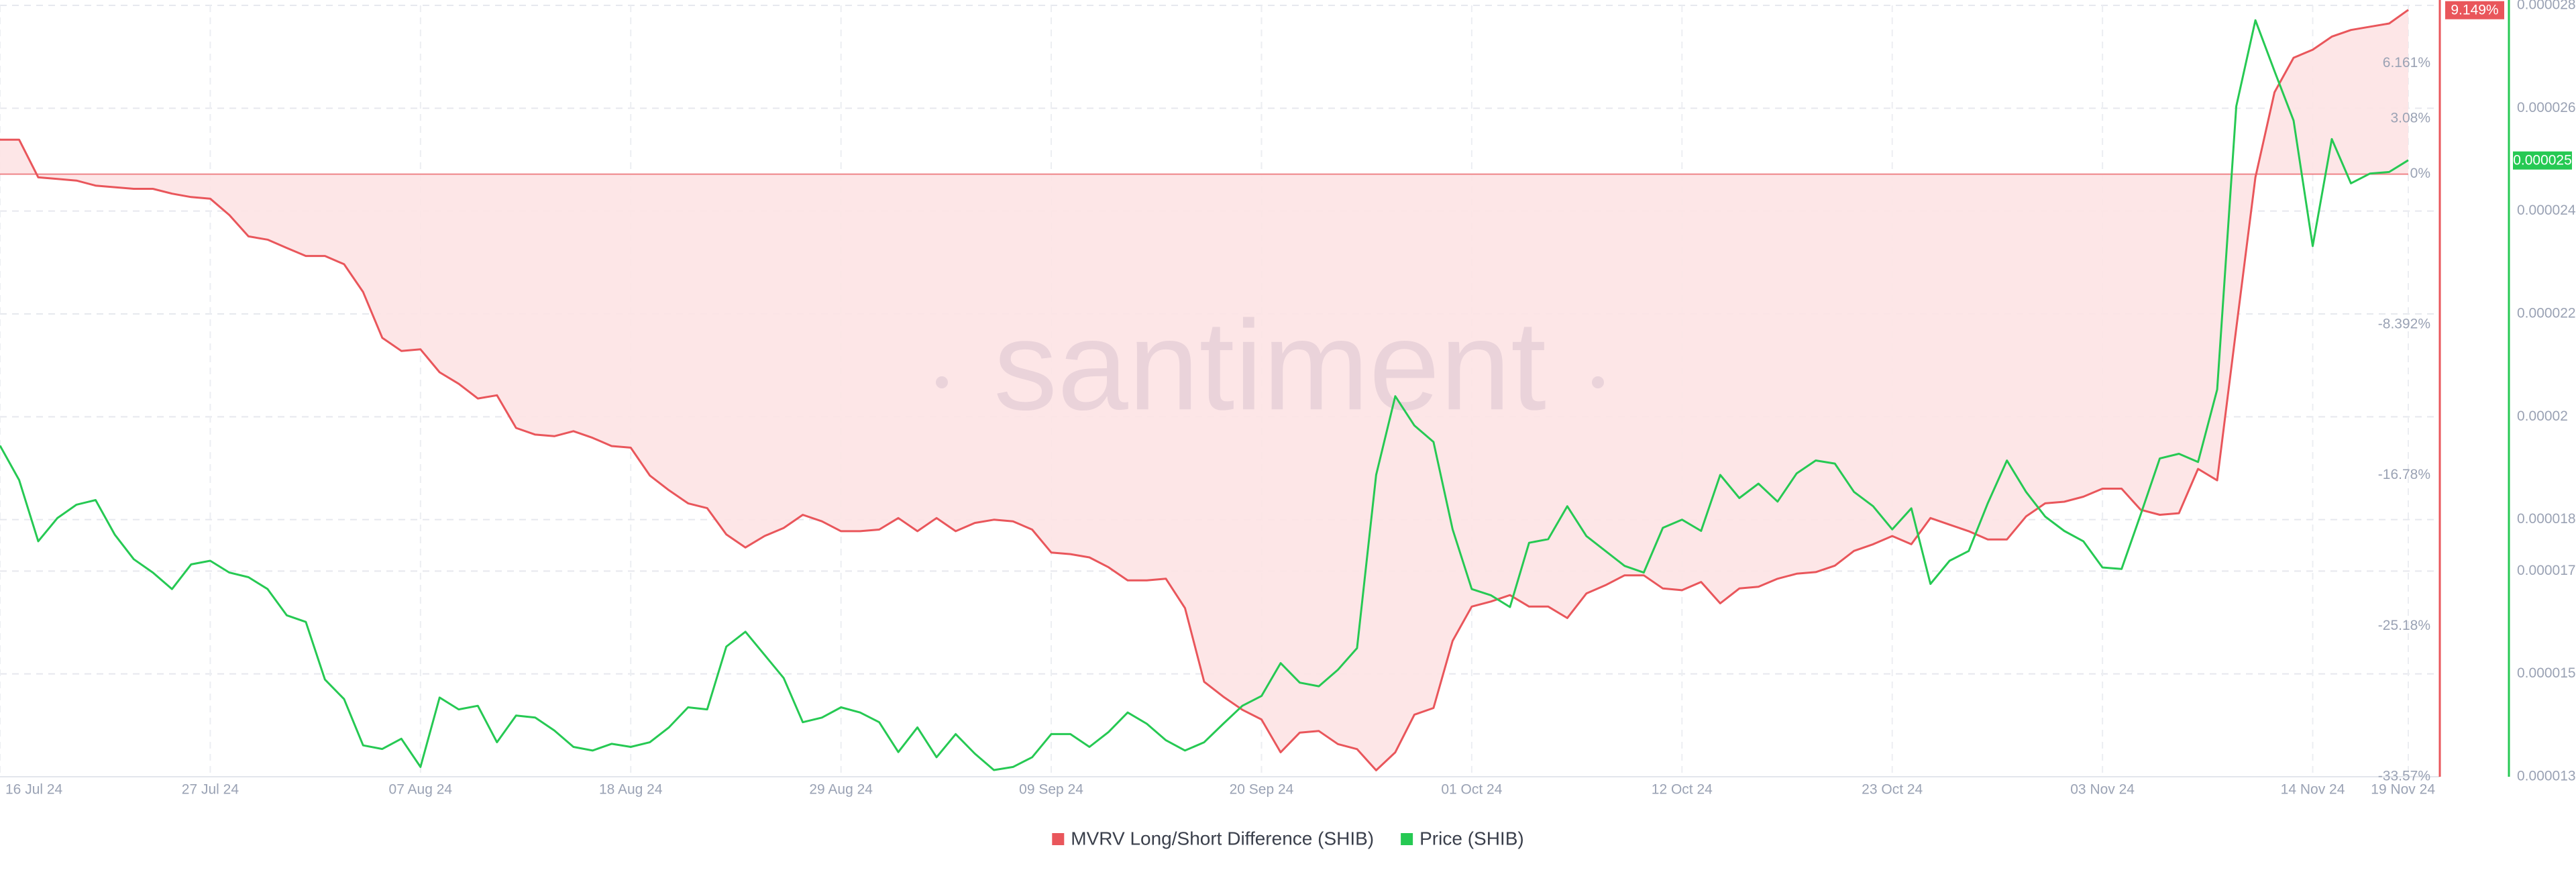 The height and width of the screenshot is (872, 2576). What do you see at coordinates (1222, 839) in the screenshot?
I see `legend-label: MVRV Long/Short Difference (SHIB)` at bounding box center [1222, 839].